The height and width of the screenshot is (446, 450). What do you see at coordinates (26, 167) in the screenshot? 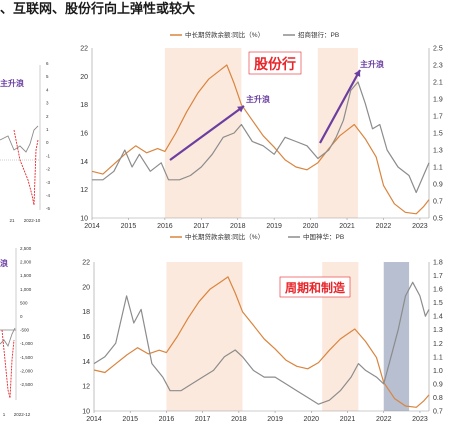
I see `left-top-series-red` at bounding box center [26, 167].